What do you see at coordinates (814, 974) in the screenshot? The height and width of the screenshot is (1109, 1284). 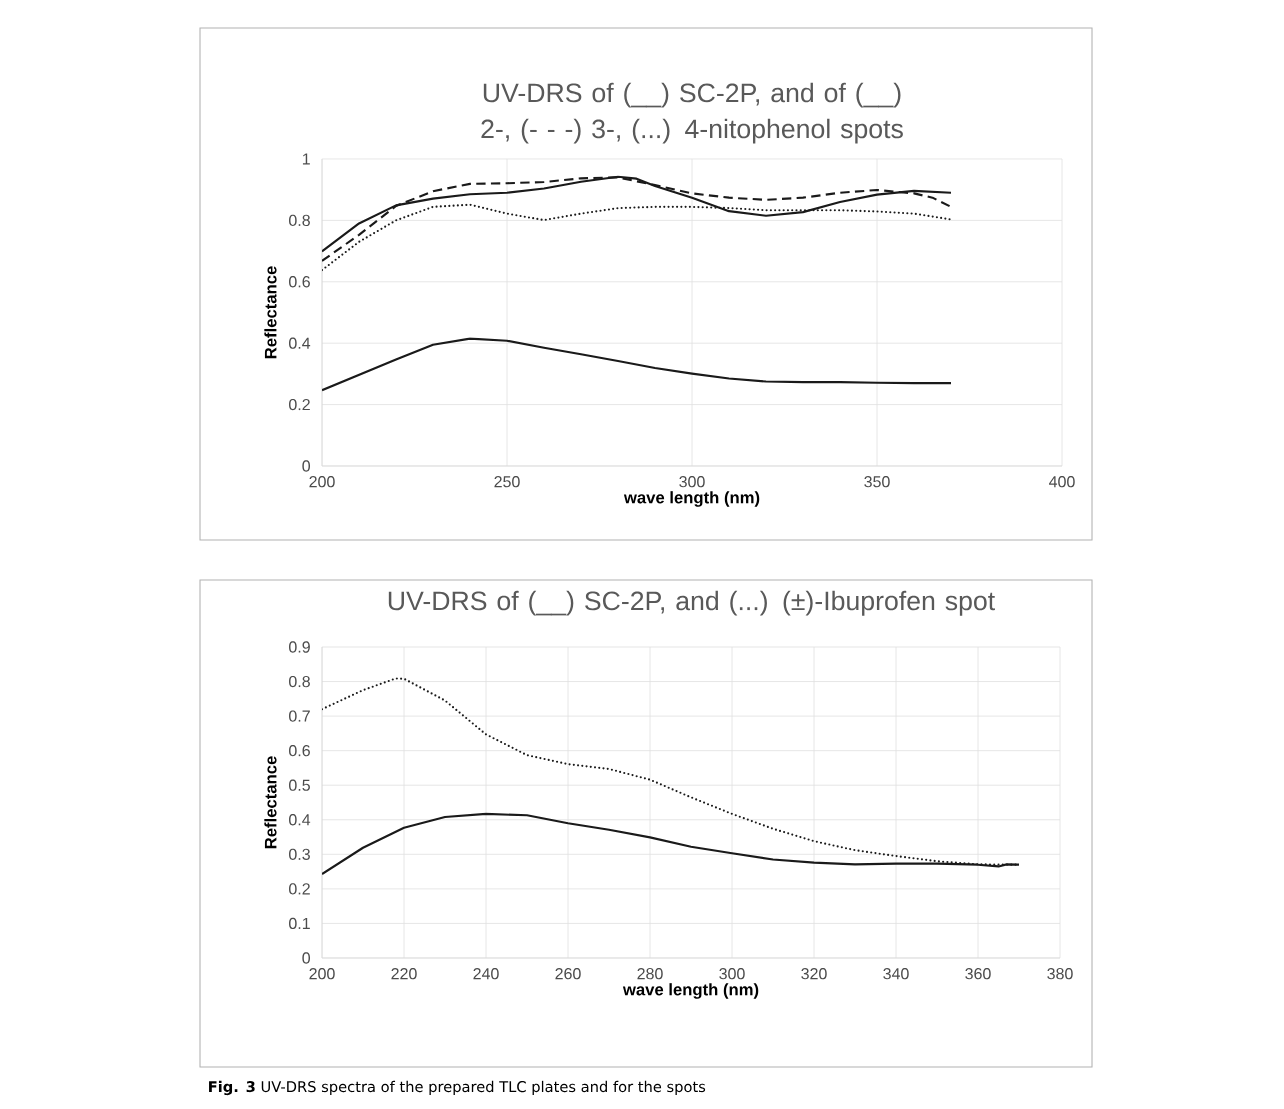 I see `x-tick-label: 320` at bounding box center [814, 974].